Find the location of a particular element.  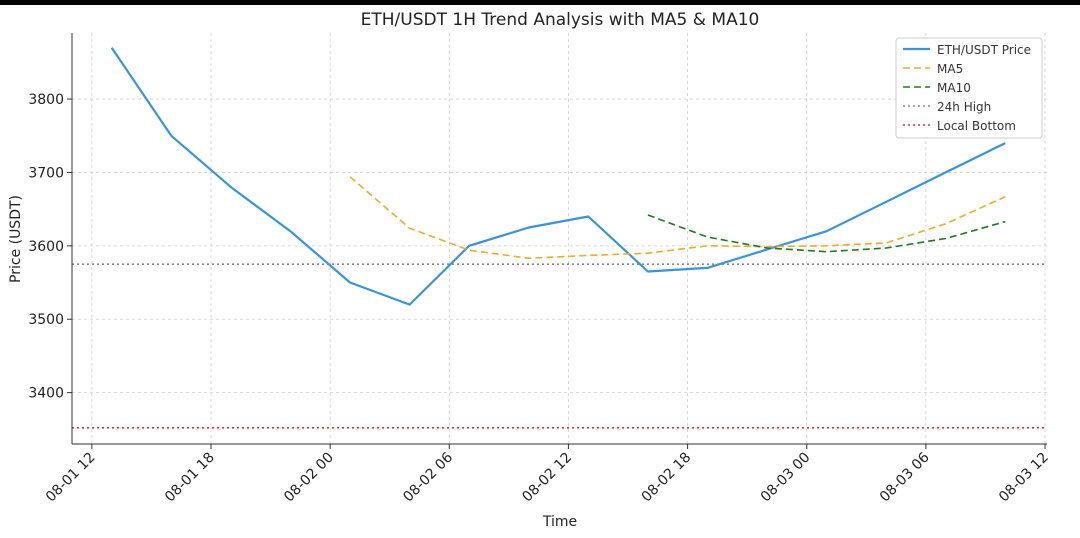

legend-box is located at coordinates (969, 88).